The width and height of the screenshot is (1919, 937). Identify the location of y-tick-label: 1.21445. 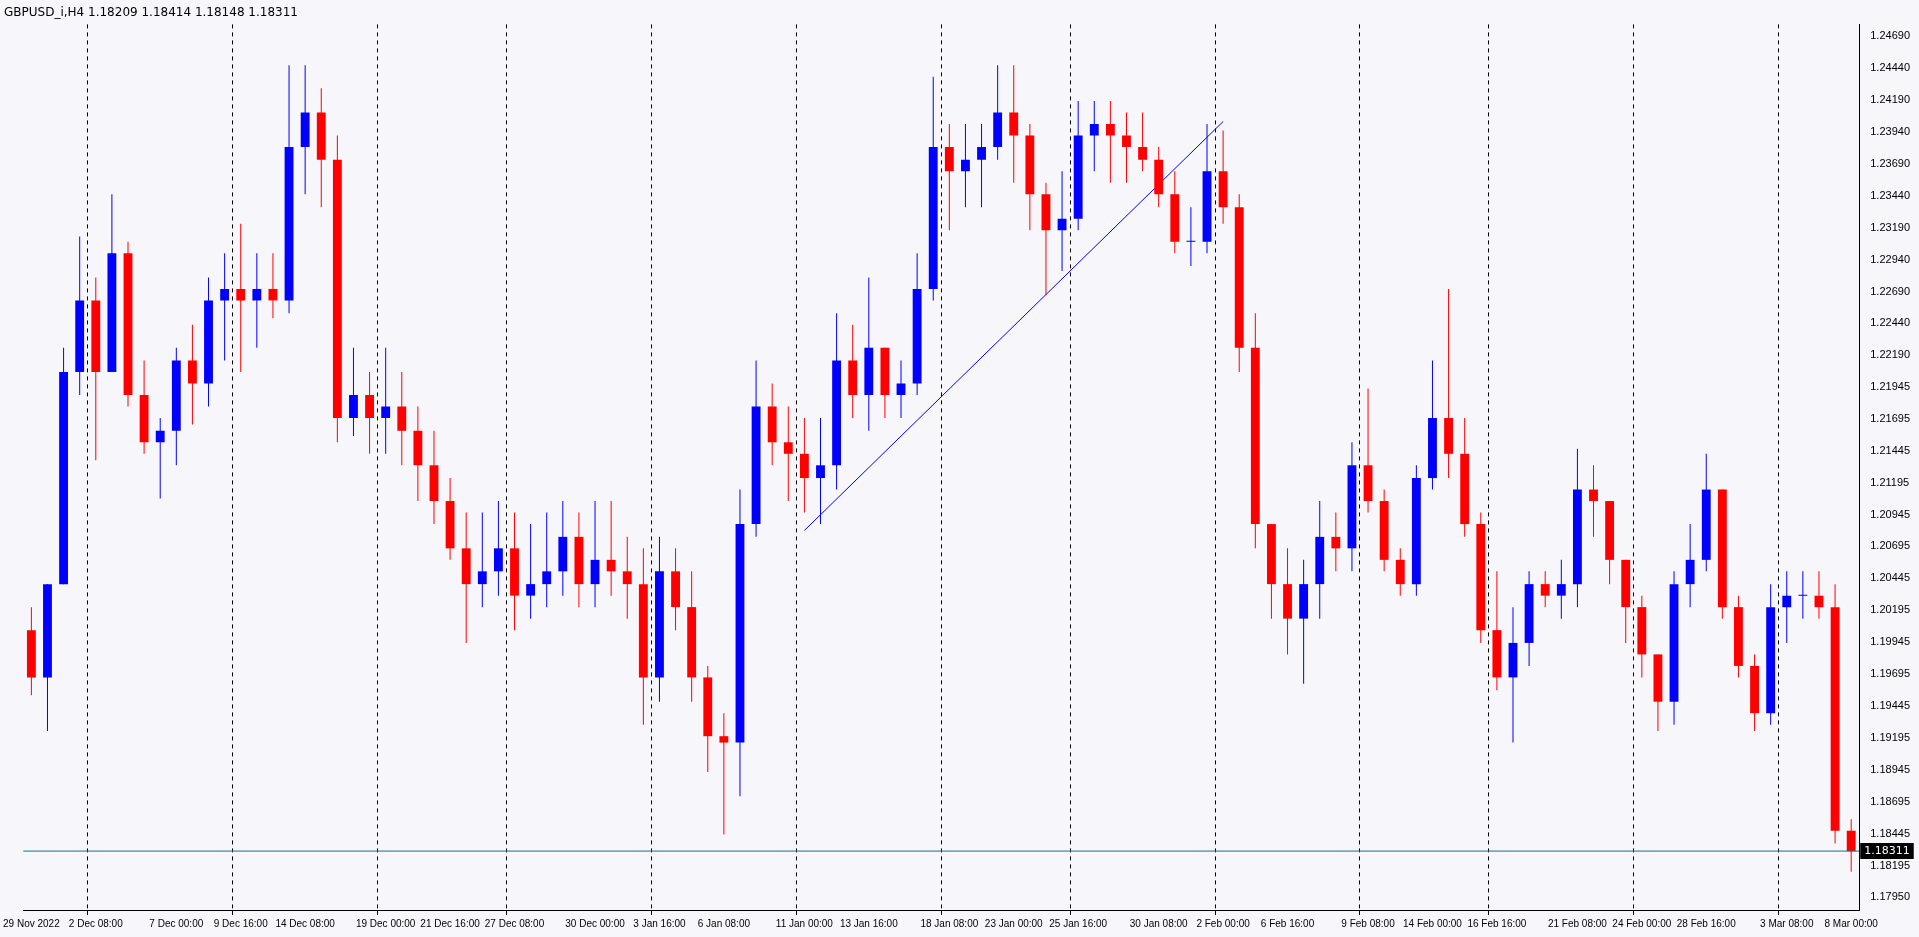
(1890, 449).